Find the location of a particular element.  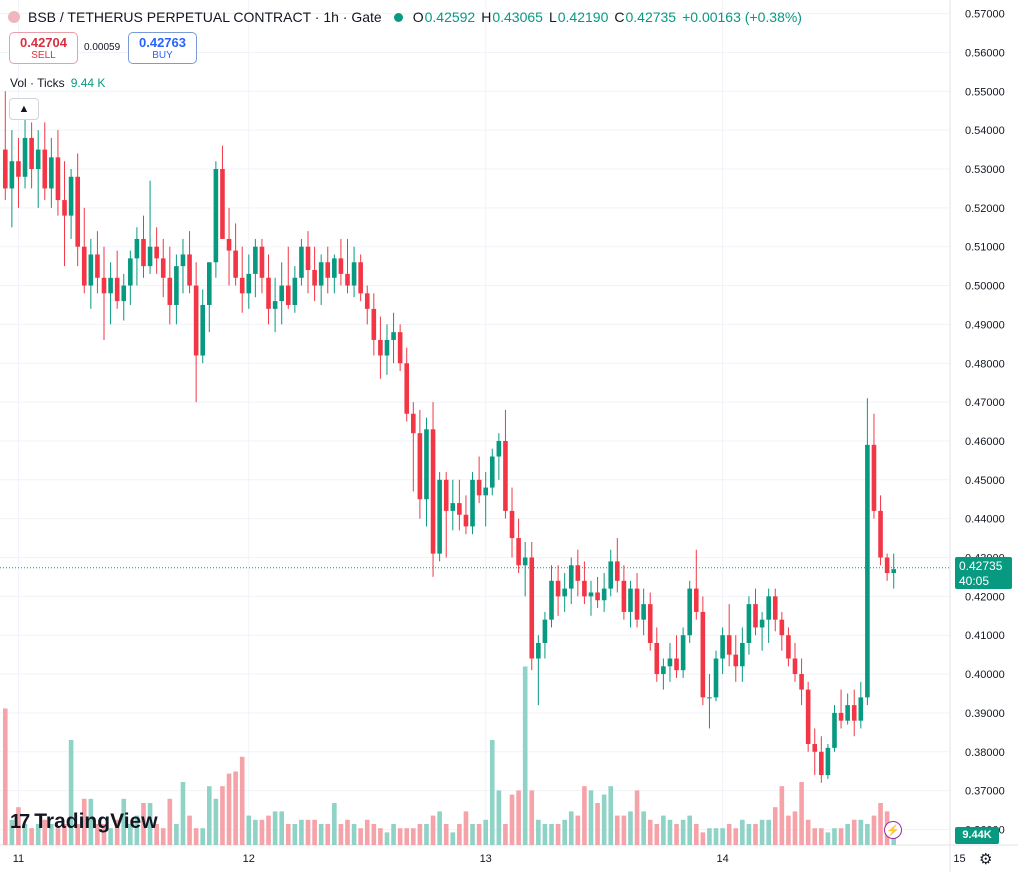

buy-button: 0.42763 BUY is located at coordinates (162, 48).